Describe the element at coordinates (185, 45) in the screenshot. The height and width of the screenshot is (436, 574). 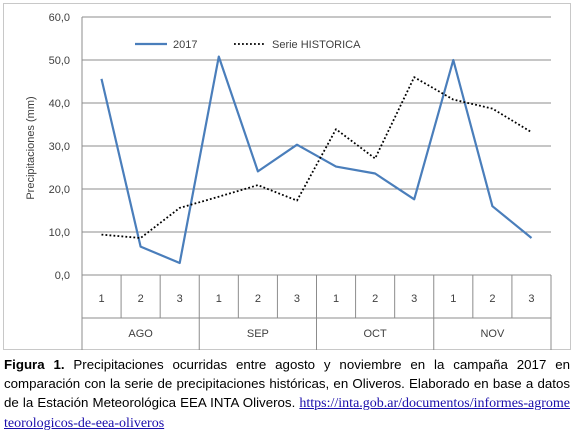
I see `legend-label: 2017` at that location.